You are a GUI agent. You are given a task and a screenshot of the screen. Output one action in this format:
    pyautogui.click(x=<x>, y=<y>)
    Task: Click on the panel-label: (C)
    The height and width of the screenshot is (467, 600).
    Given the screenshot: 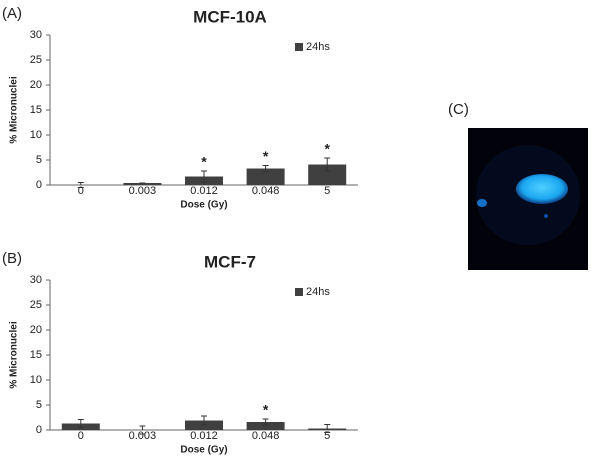 What is the action you would take?
    pyautogui.click(x=458, y=109)
    